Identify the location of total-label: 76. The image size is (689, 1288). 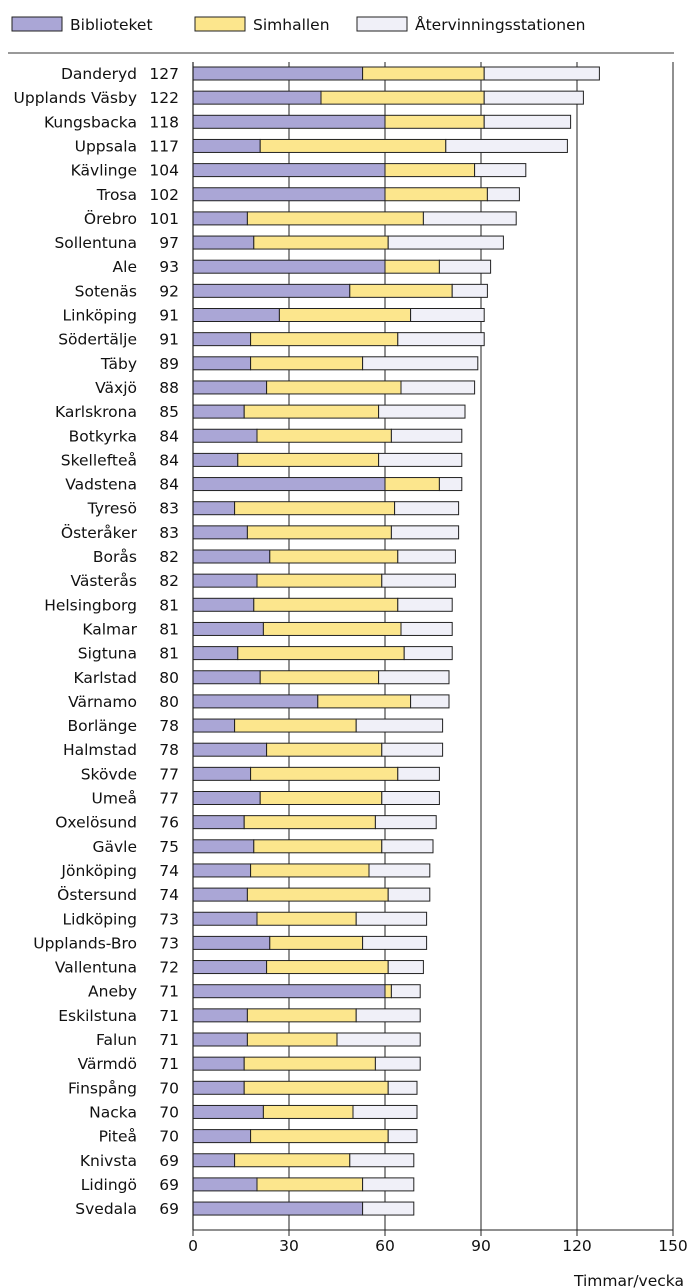
(169, 823).